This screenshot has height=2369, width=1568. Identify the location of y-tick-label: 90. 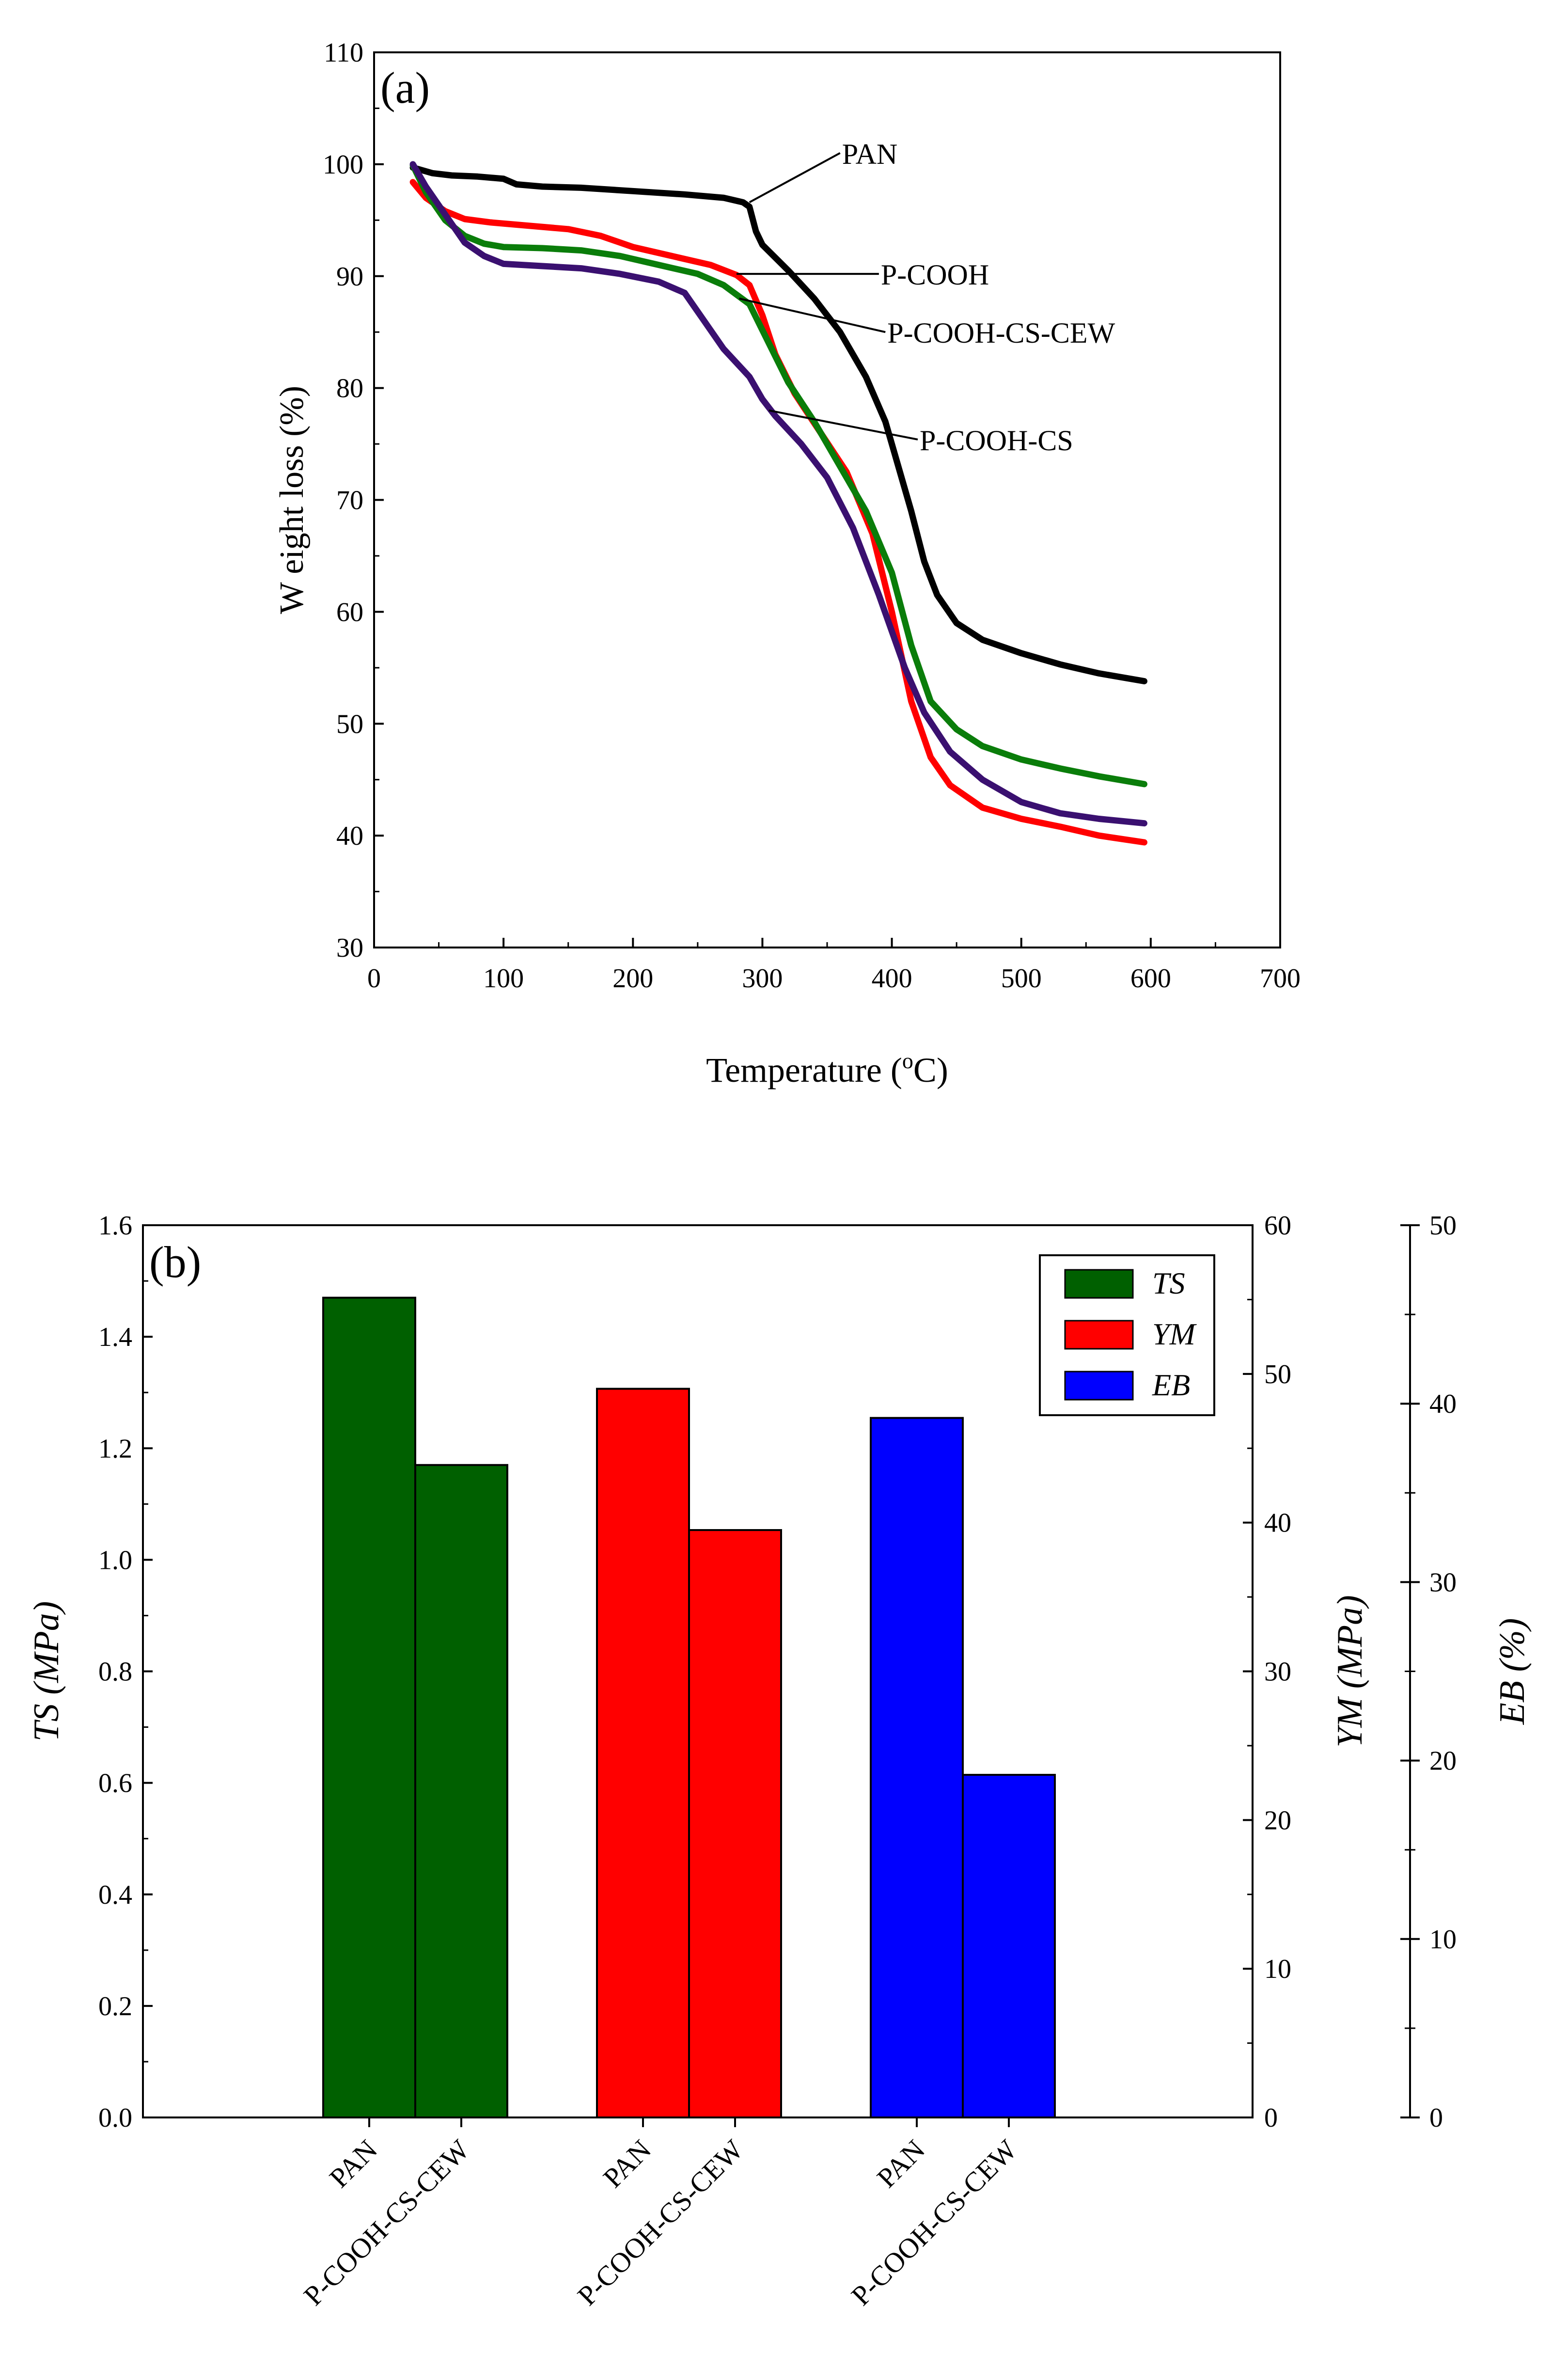
(350, 277).